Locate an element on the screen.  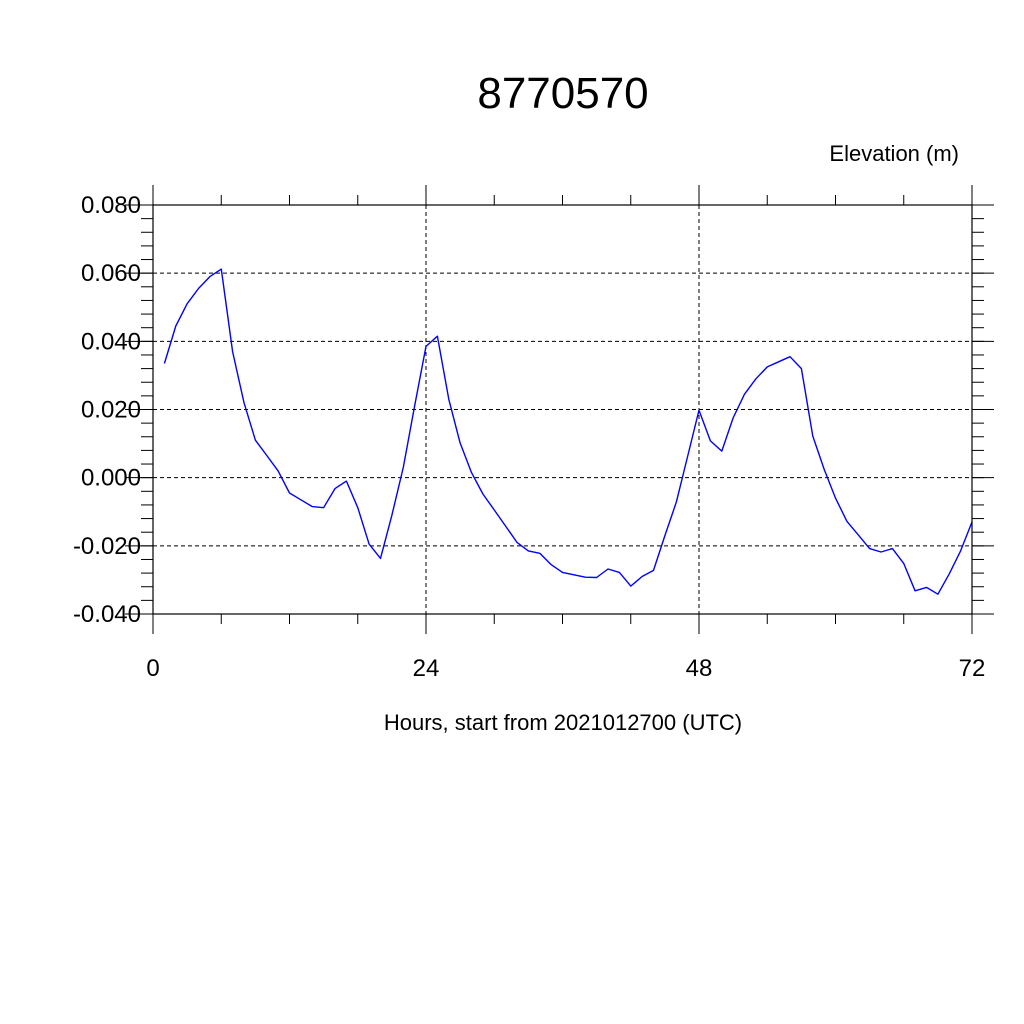
x-tick-label: 0 is located at coordinates (152, 668).